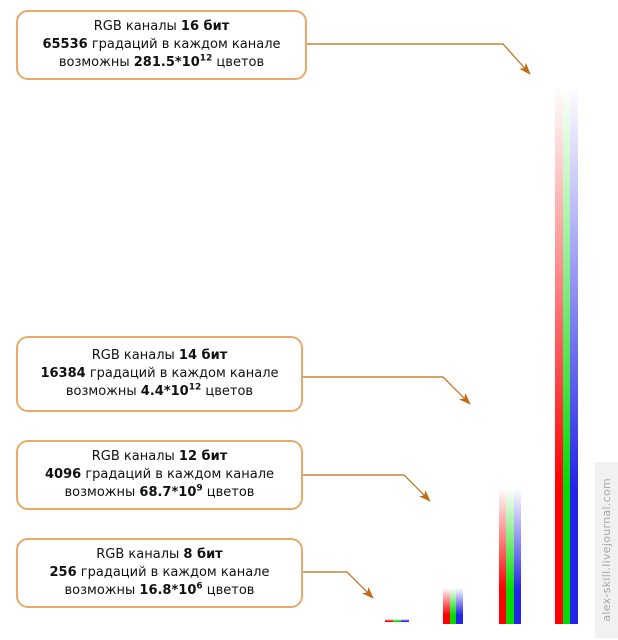 The height and width of the screenshot is (640, 618). I want to click on box-12bit-line3: возможны 68.7*109 цветов, so click(159, 491).